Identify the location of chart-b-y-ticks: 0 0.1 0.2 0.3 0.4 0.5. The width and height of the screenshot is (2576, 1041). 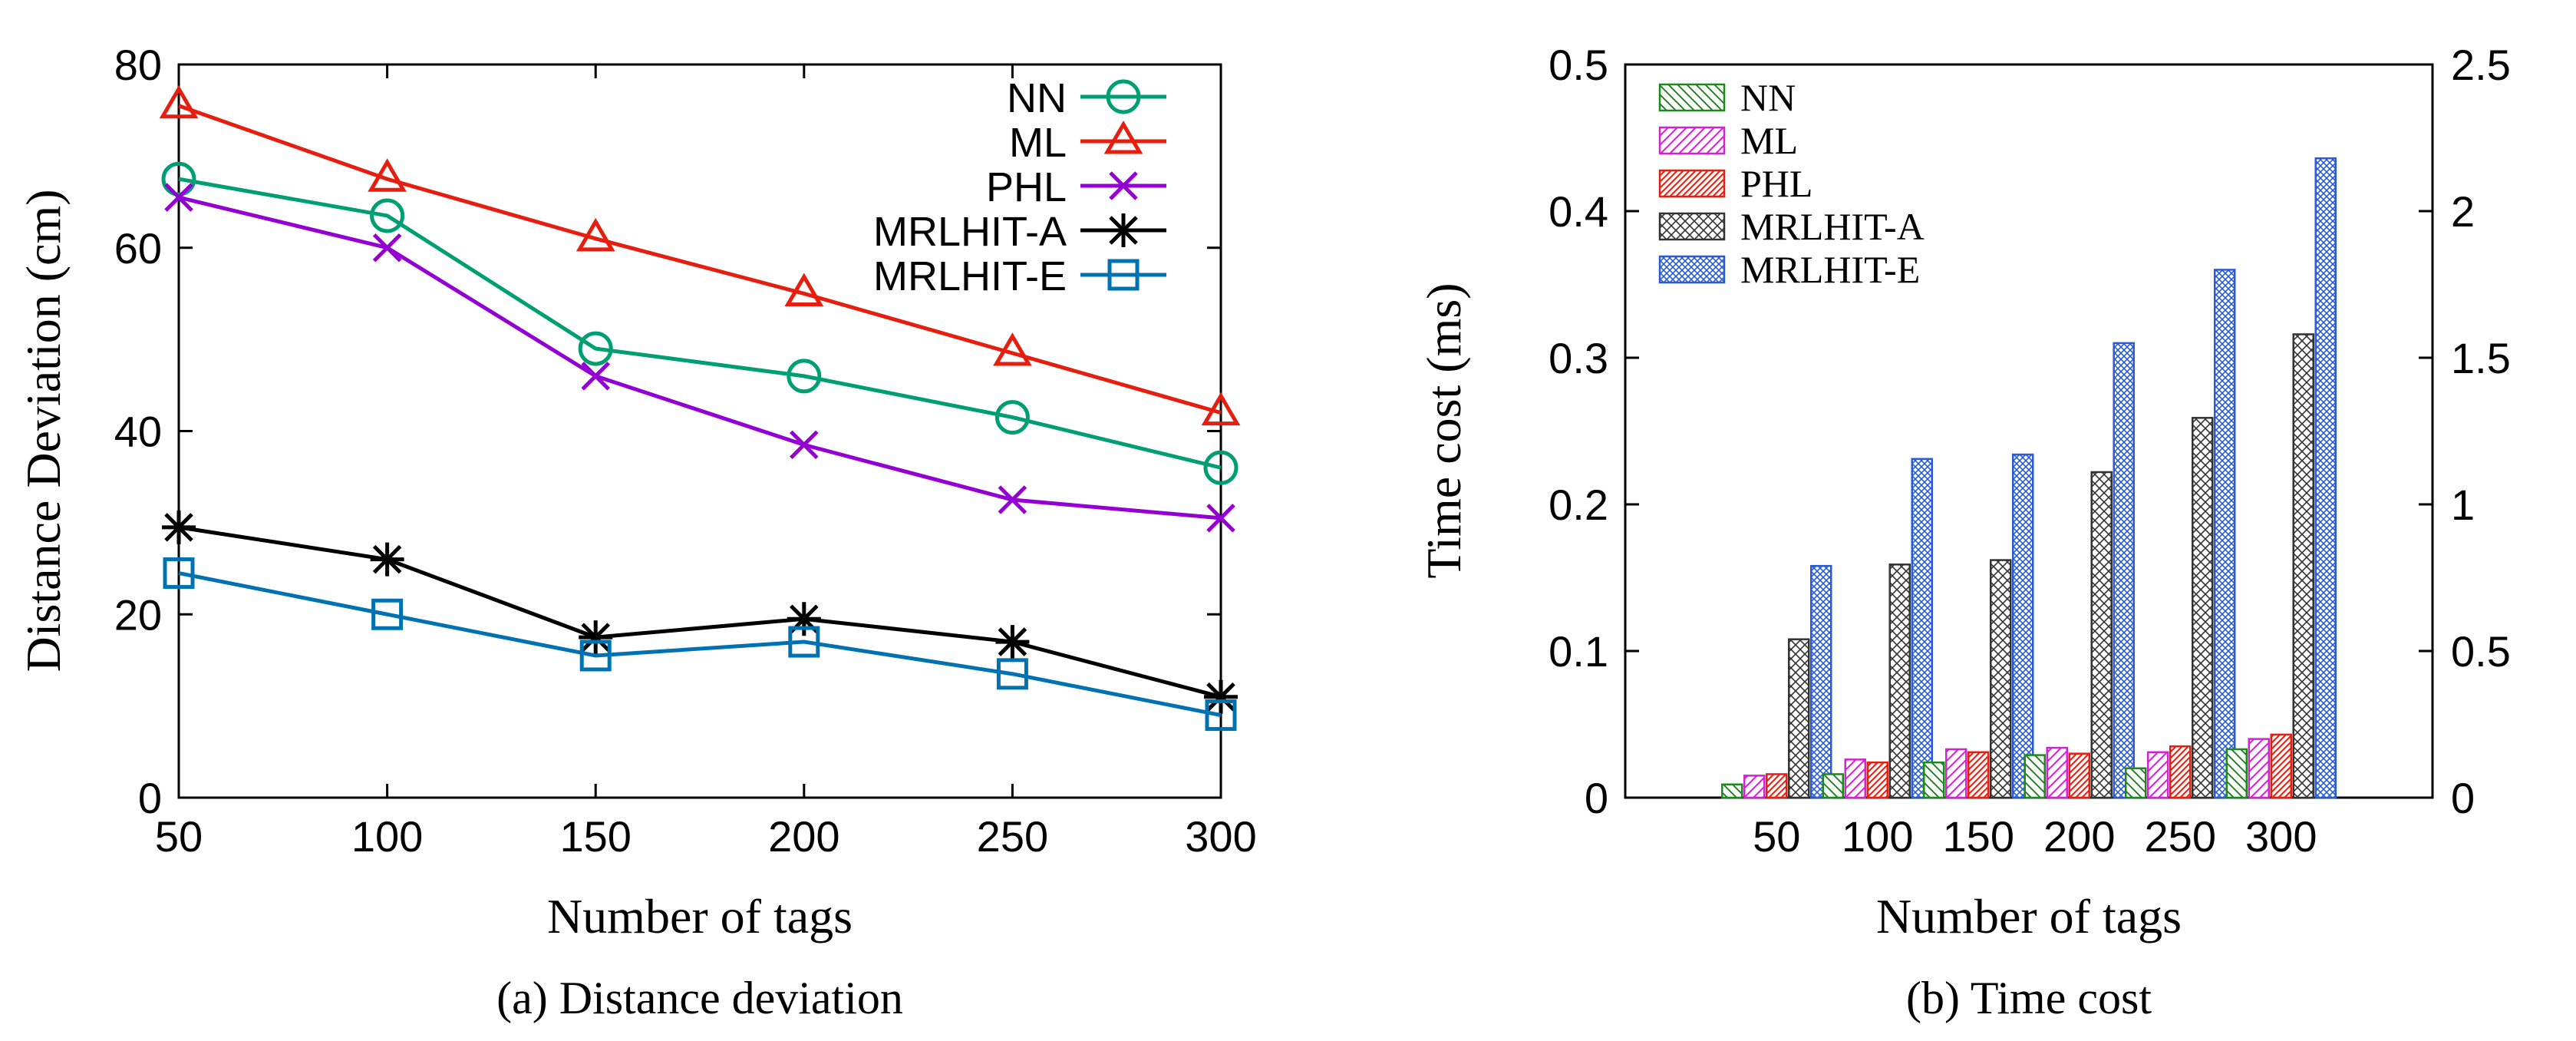
(1594, 431).